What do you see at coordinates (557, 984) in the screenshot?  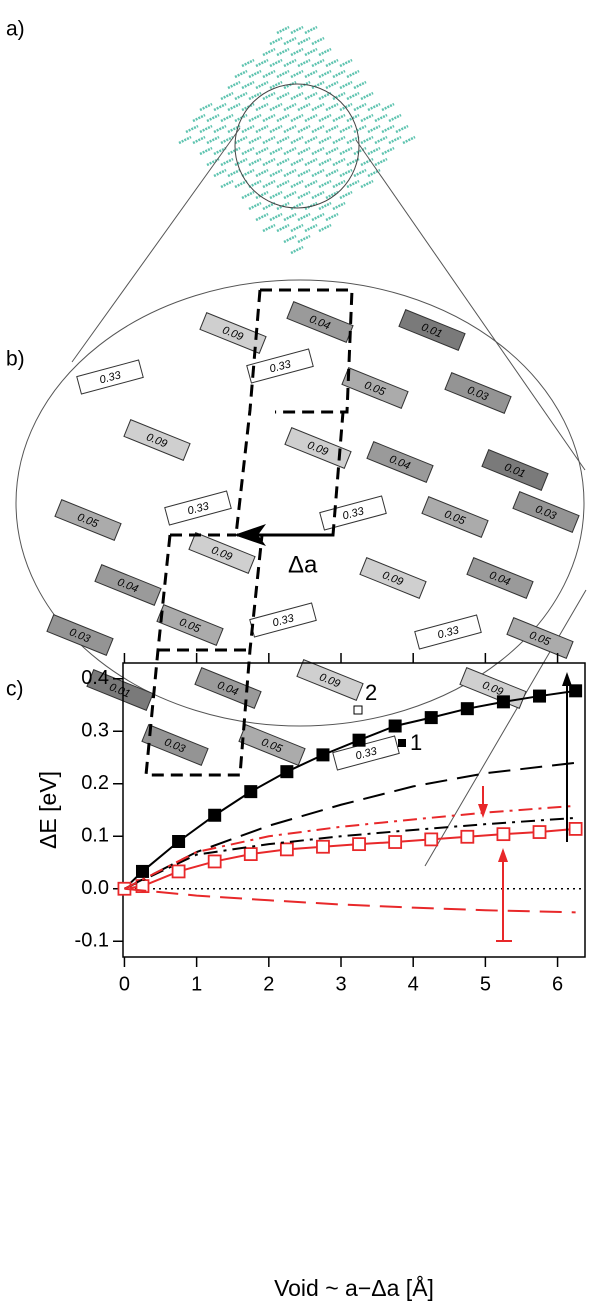 I see `x-tick-label: 6` at bounding box center [557, 984].